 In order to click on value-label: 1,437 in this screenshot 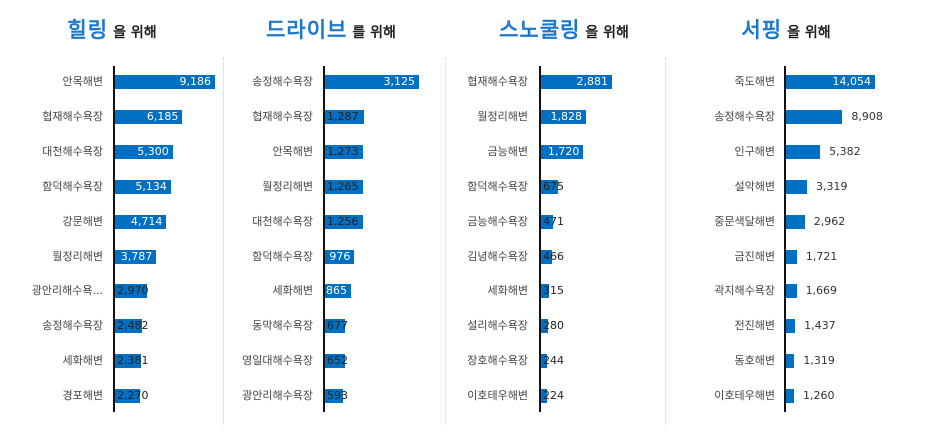, I will do `click(820, 326)`.